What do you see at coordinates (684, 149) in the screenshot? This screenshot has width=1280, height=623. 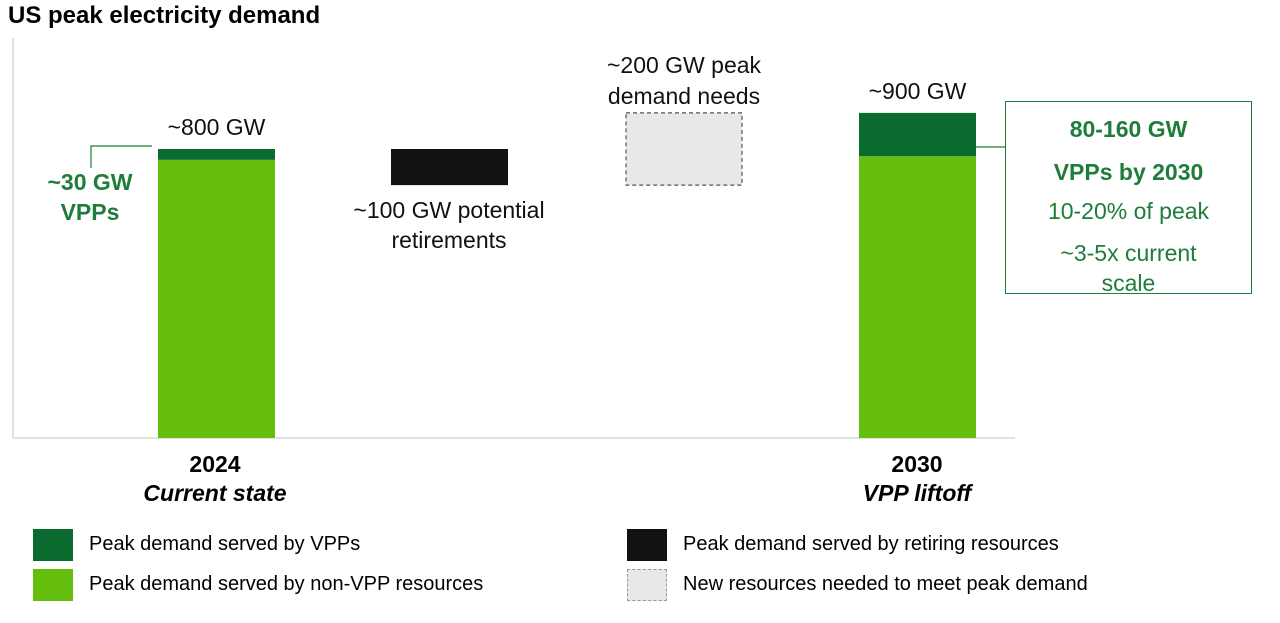 I see `bridge-new-resources-bar` at bounding box center [684, 149].